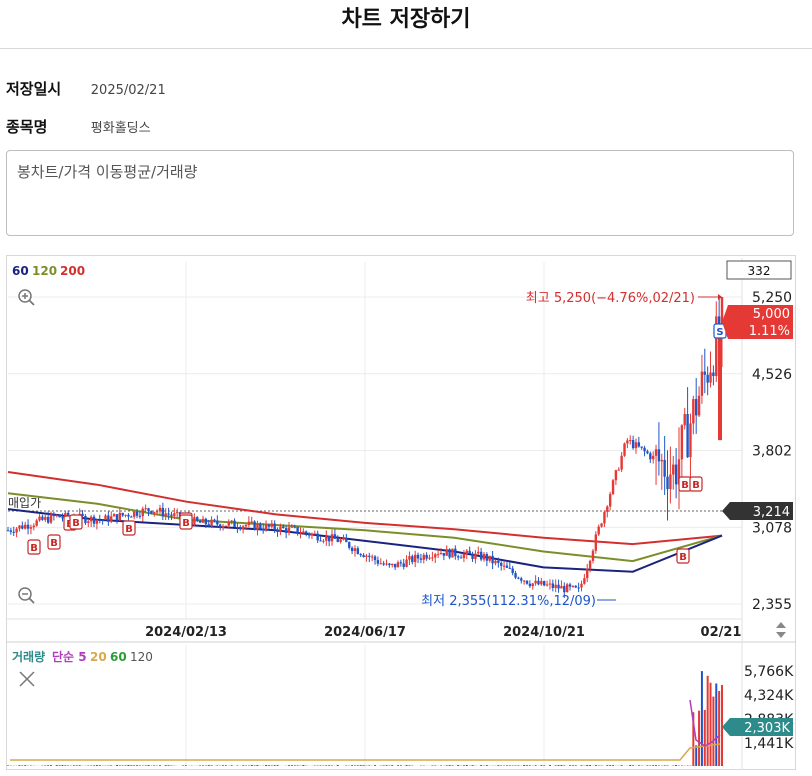 Image resolution: width=812 pixels, height=776 pixels. Describe the element at coordinates (26, 595) in the screenshot. I see `zoom-out-icon` at that location.